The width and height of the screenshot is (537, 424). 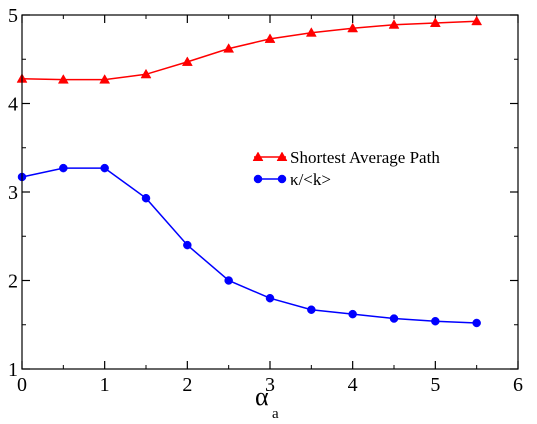 I want to click on x-tick-label: 1, so click(x=105, y=385).